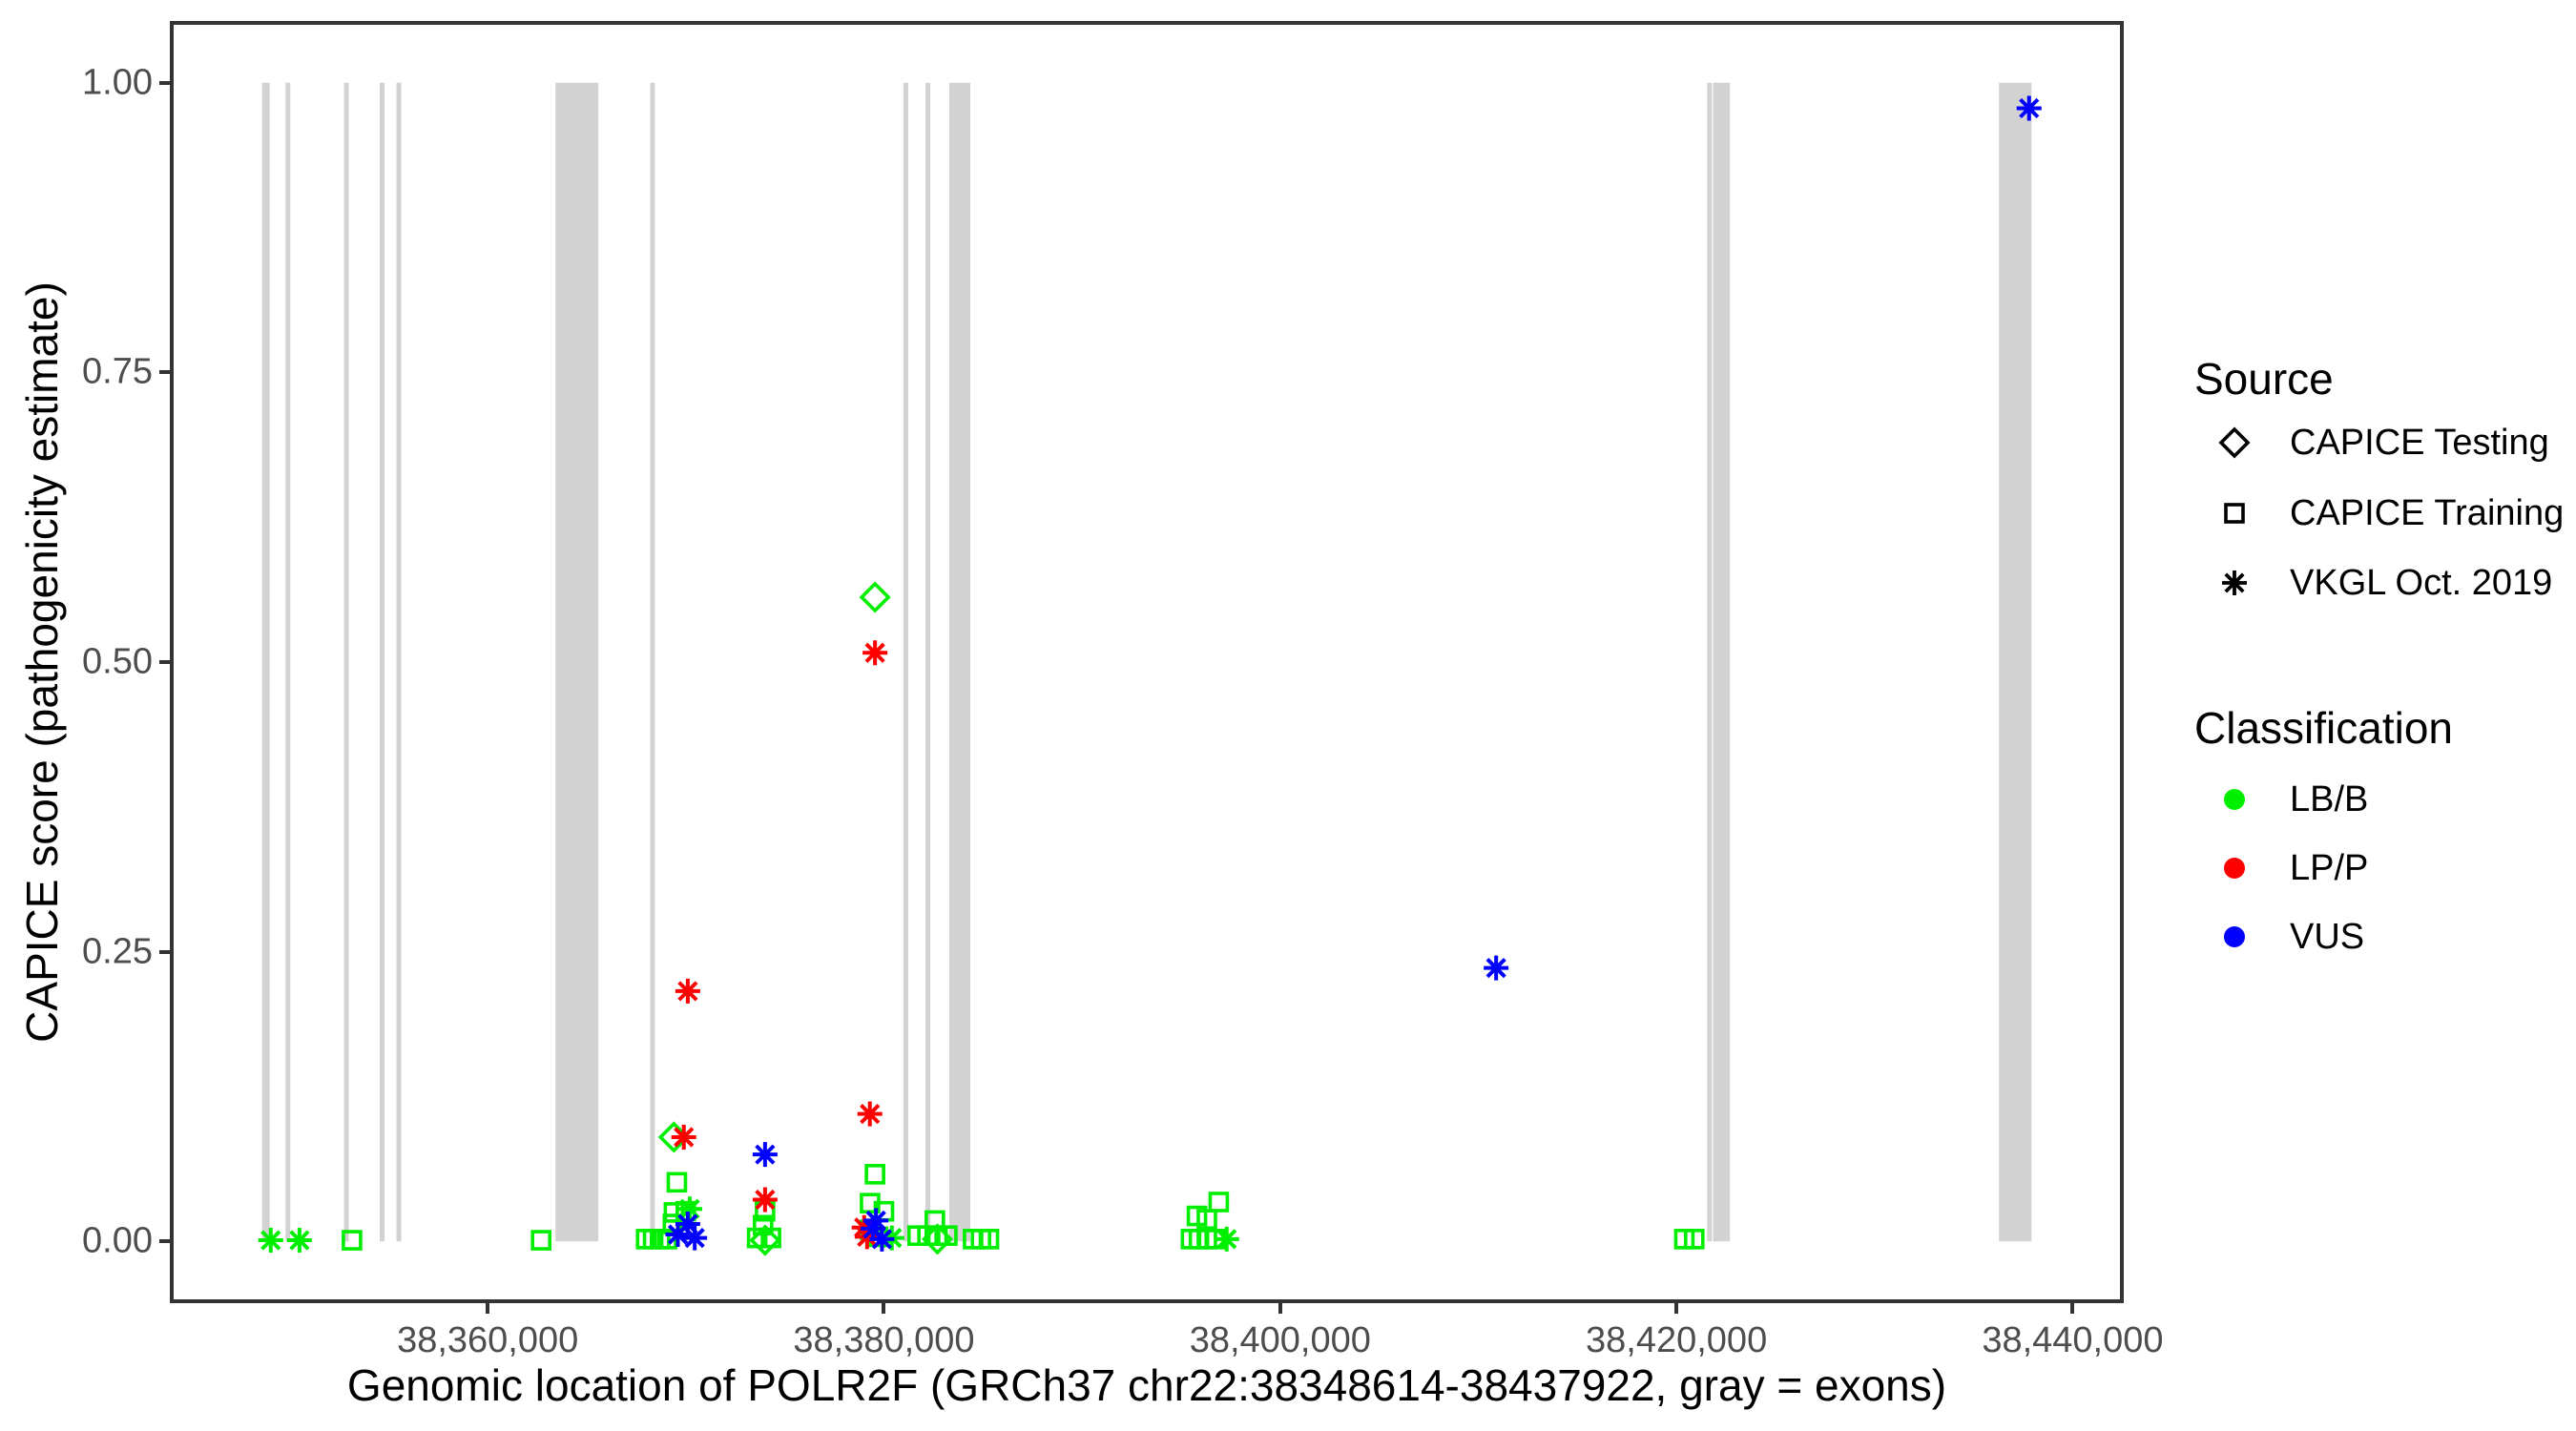 The height and width of the screenshot is (1431, 2576). Describe the element at coordinates (2234, 868) in the screenshot. I see `red-dot-icon` at that location.